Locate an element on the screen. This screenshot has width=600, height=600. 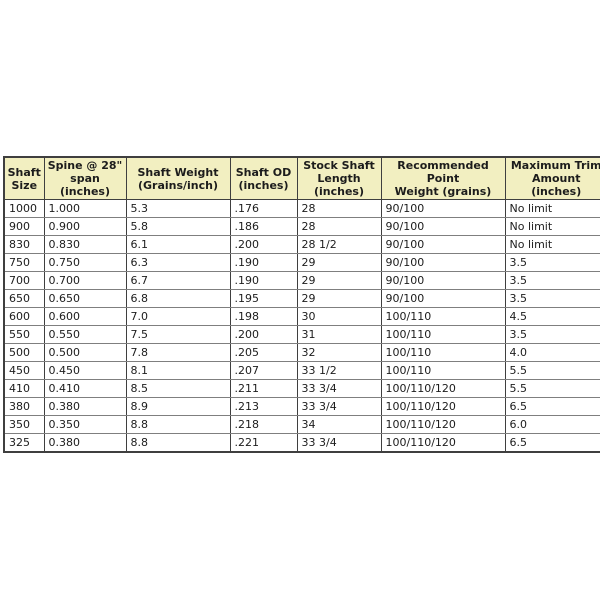
table-cell: .186 is located at coordinates (263, 226).